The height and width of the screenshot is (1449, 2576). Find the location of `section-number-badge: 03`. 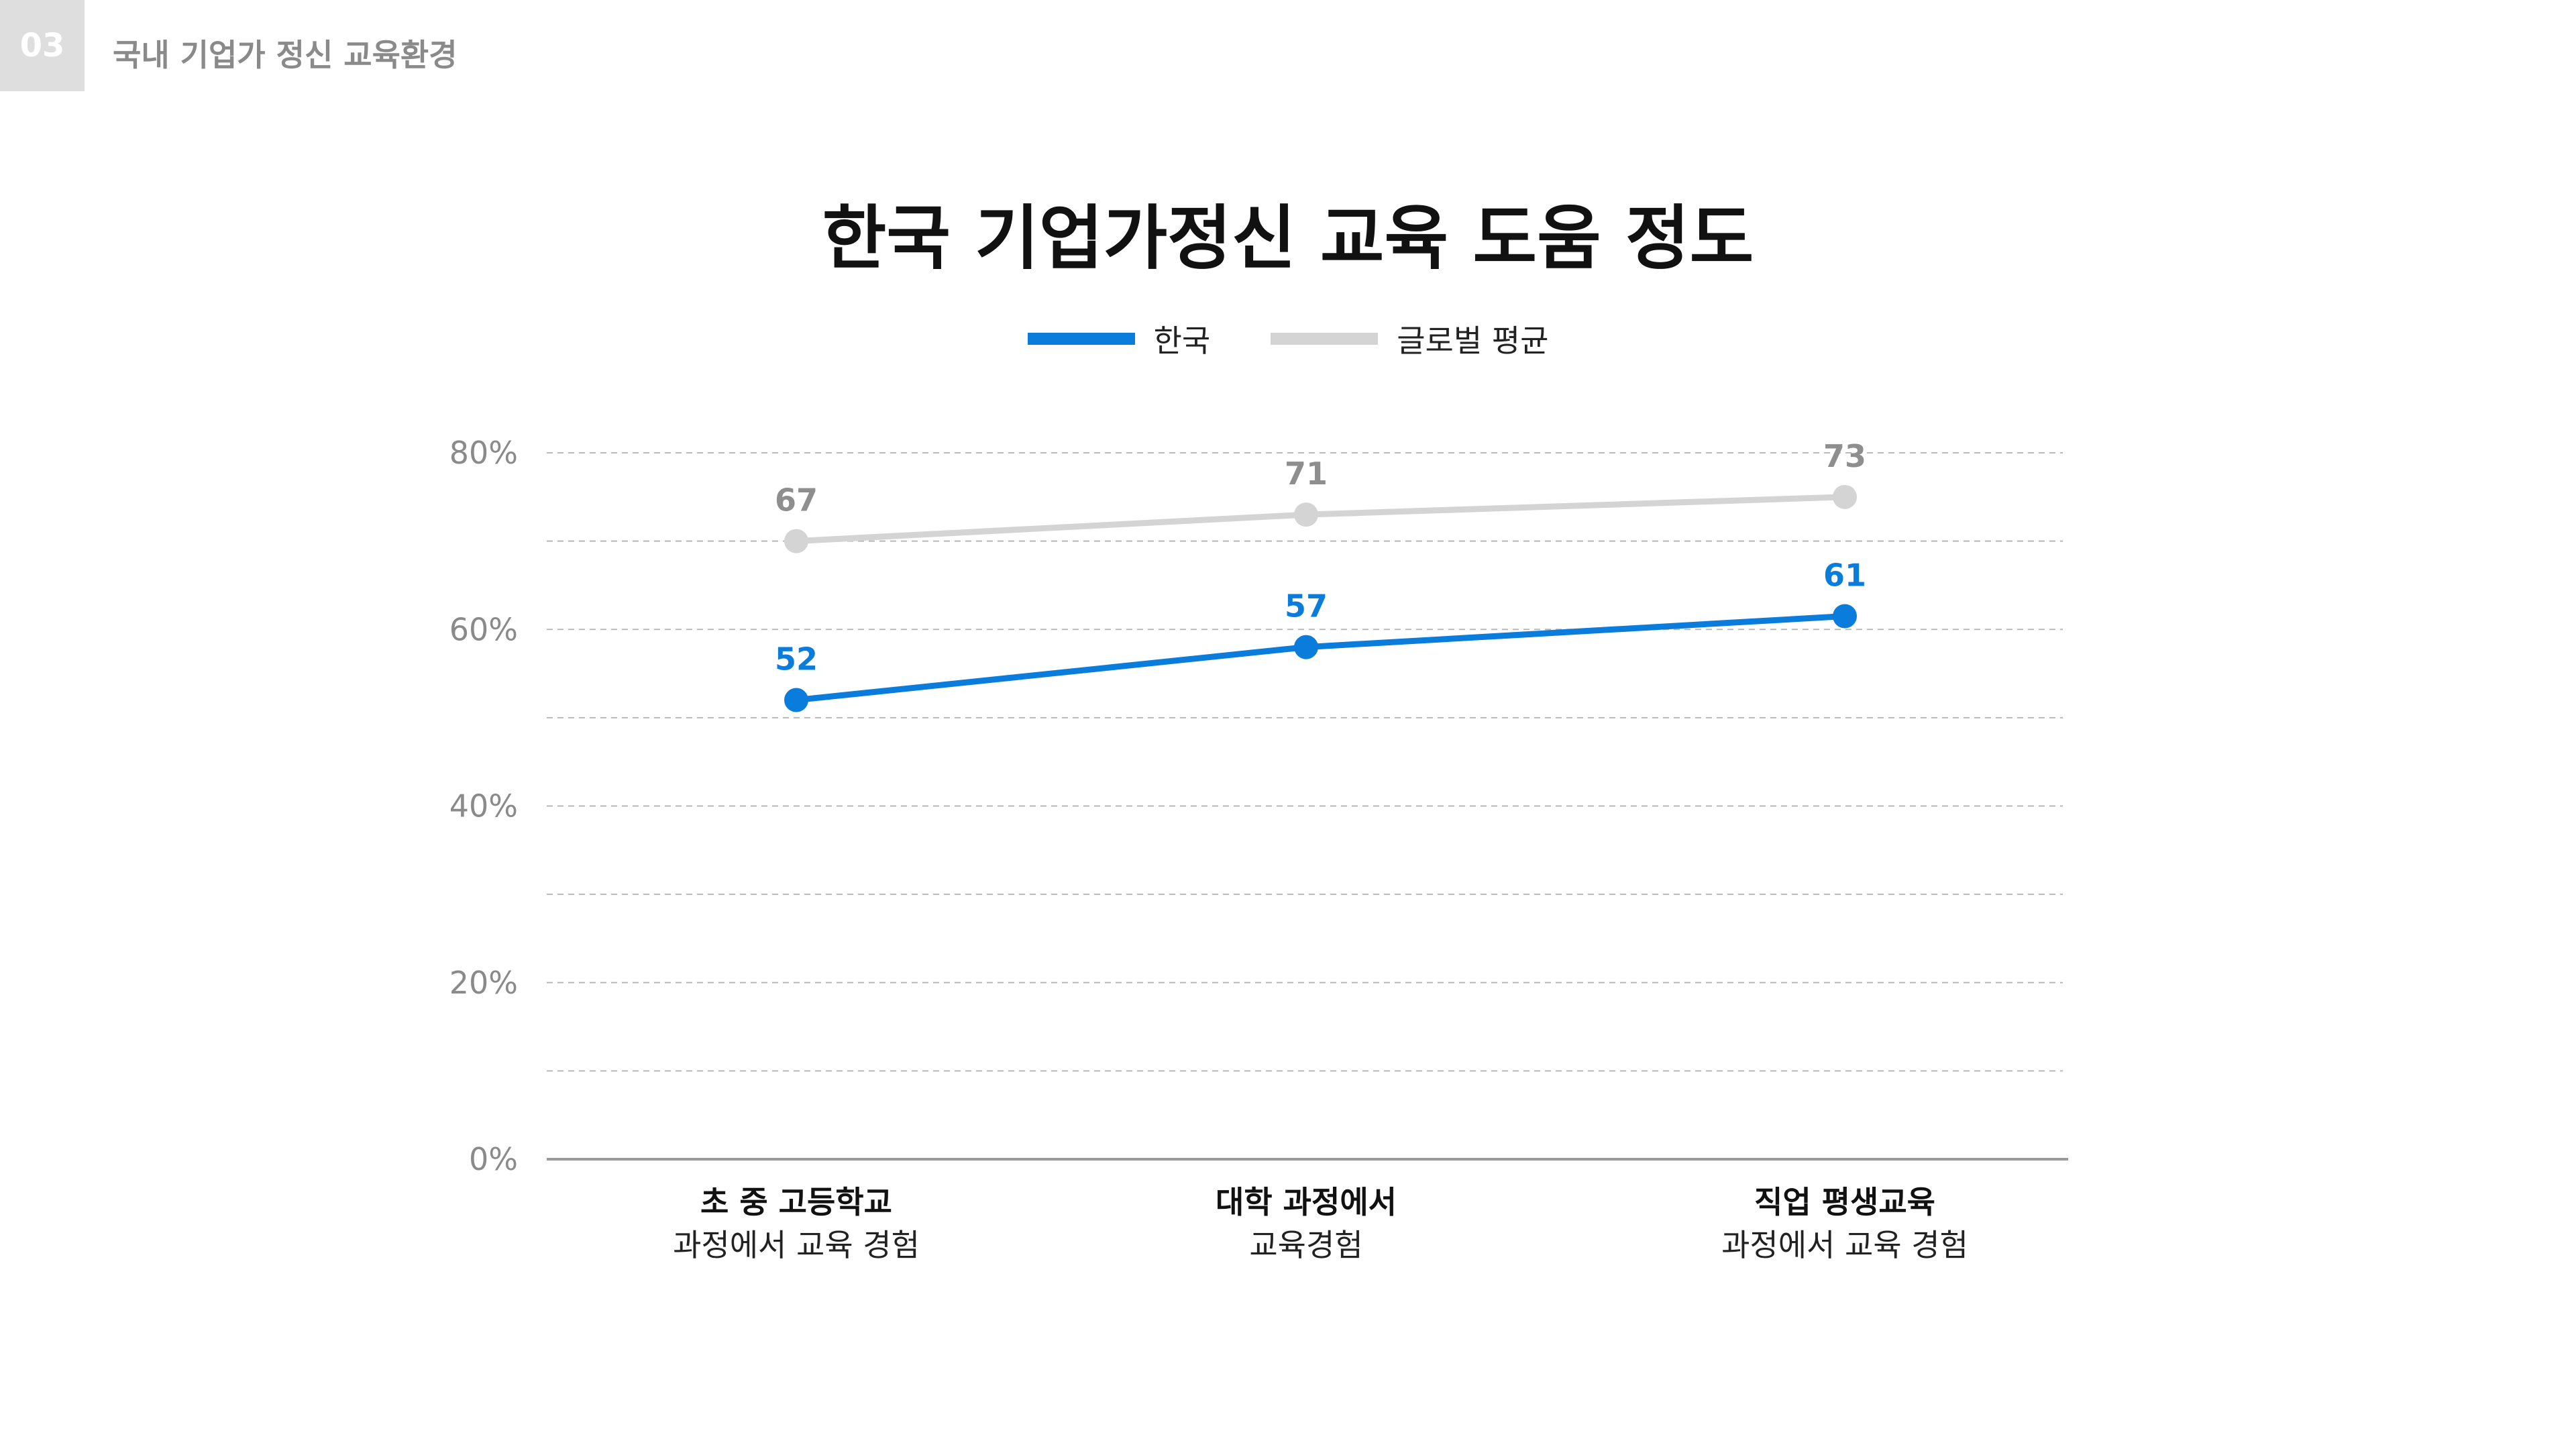

section-number-badge: 03 is located at coordinates (42, 45).